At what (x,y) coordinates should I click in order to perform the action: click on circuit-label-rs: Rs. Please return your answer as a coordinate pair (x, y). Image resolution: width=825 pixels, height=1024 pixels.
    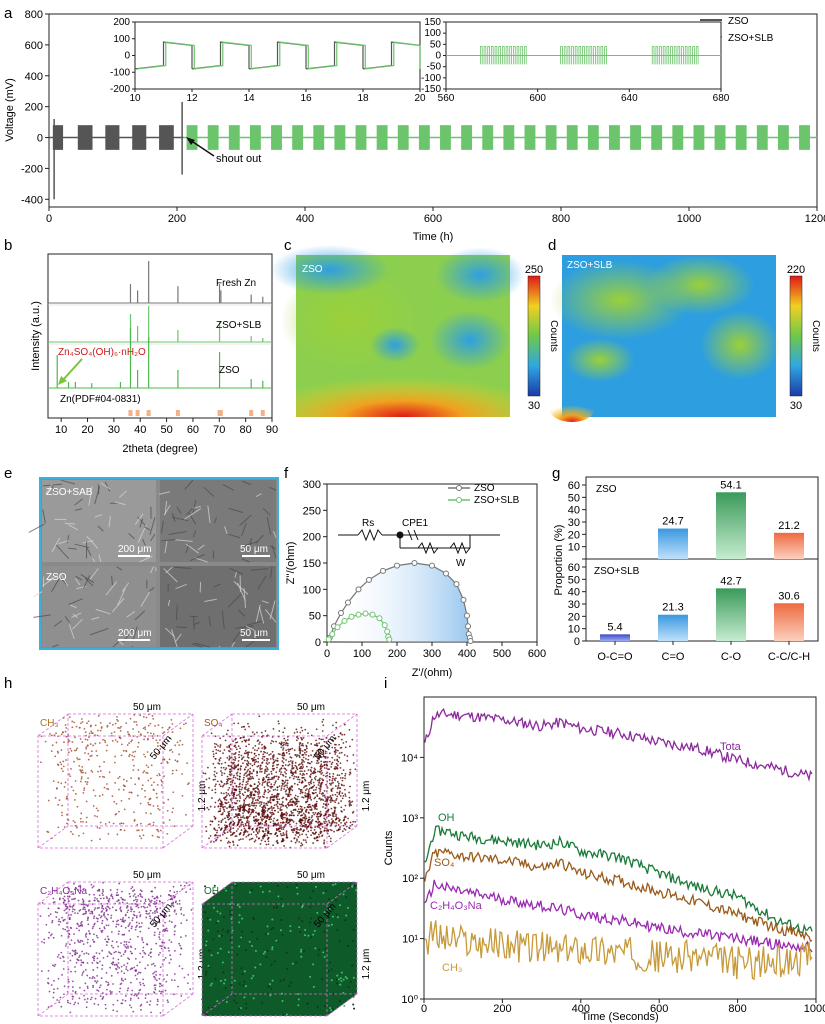
    Looking at the image, I should click on (368, 523).